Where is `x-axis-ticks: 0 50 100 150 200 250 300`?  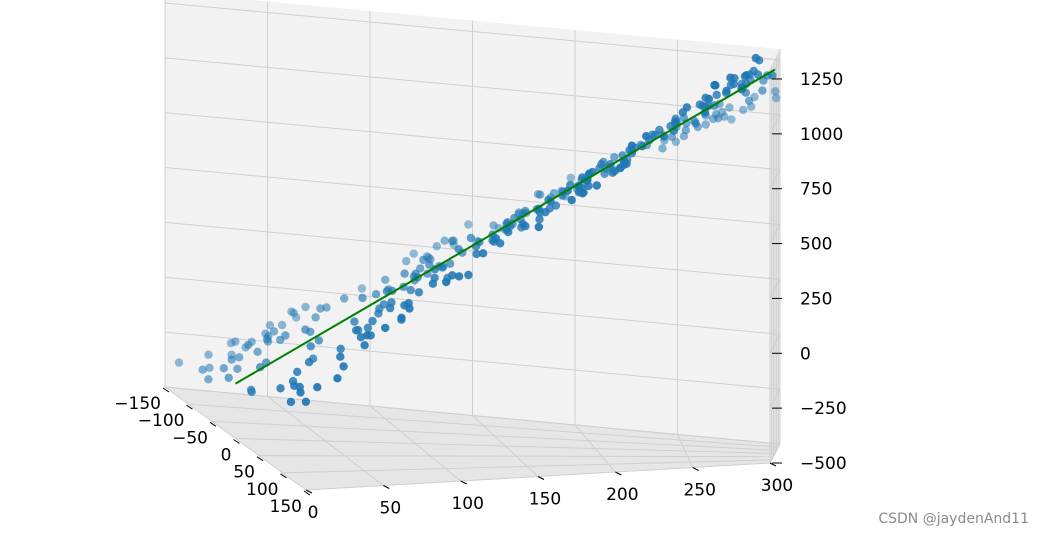 x-axis-ticks: 0 50 100 150 200 250 300 is located at coordinates (549, 492).